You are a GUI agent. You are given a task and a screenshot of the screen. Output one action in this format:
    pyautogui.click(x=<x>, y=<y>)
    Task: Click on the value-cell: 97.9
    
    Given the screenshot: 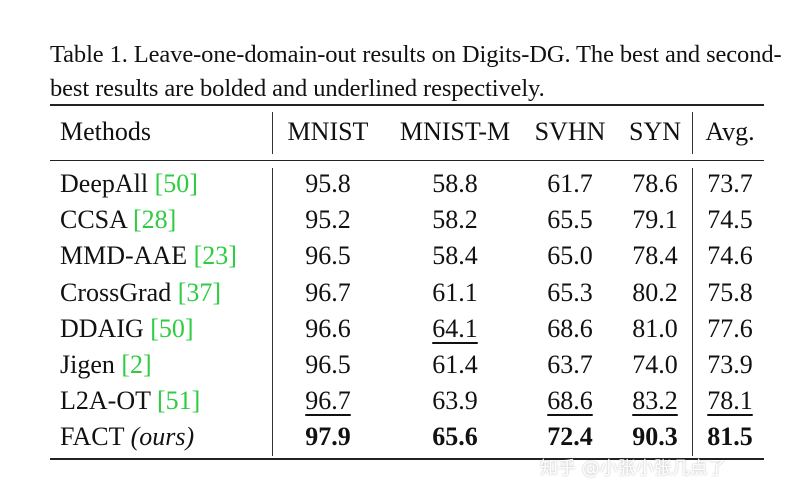 What is the action you would take?
    pyautogui.click(x=328, y=437)
    